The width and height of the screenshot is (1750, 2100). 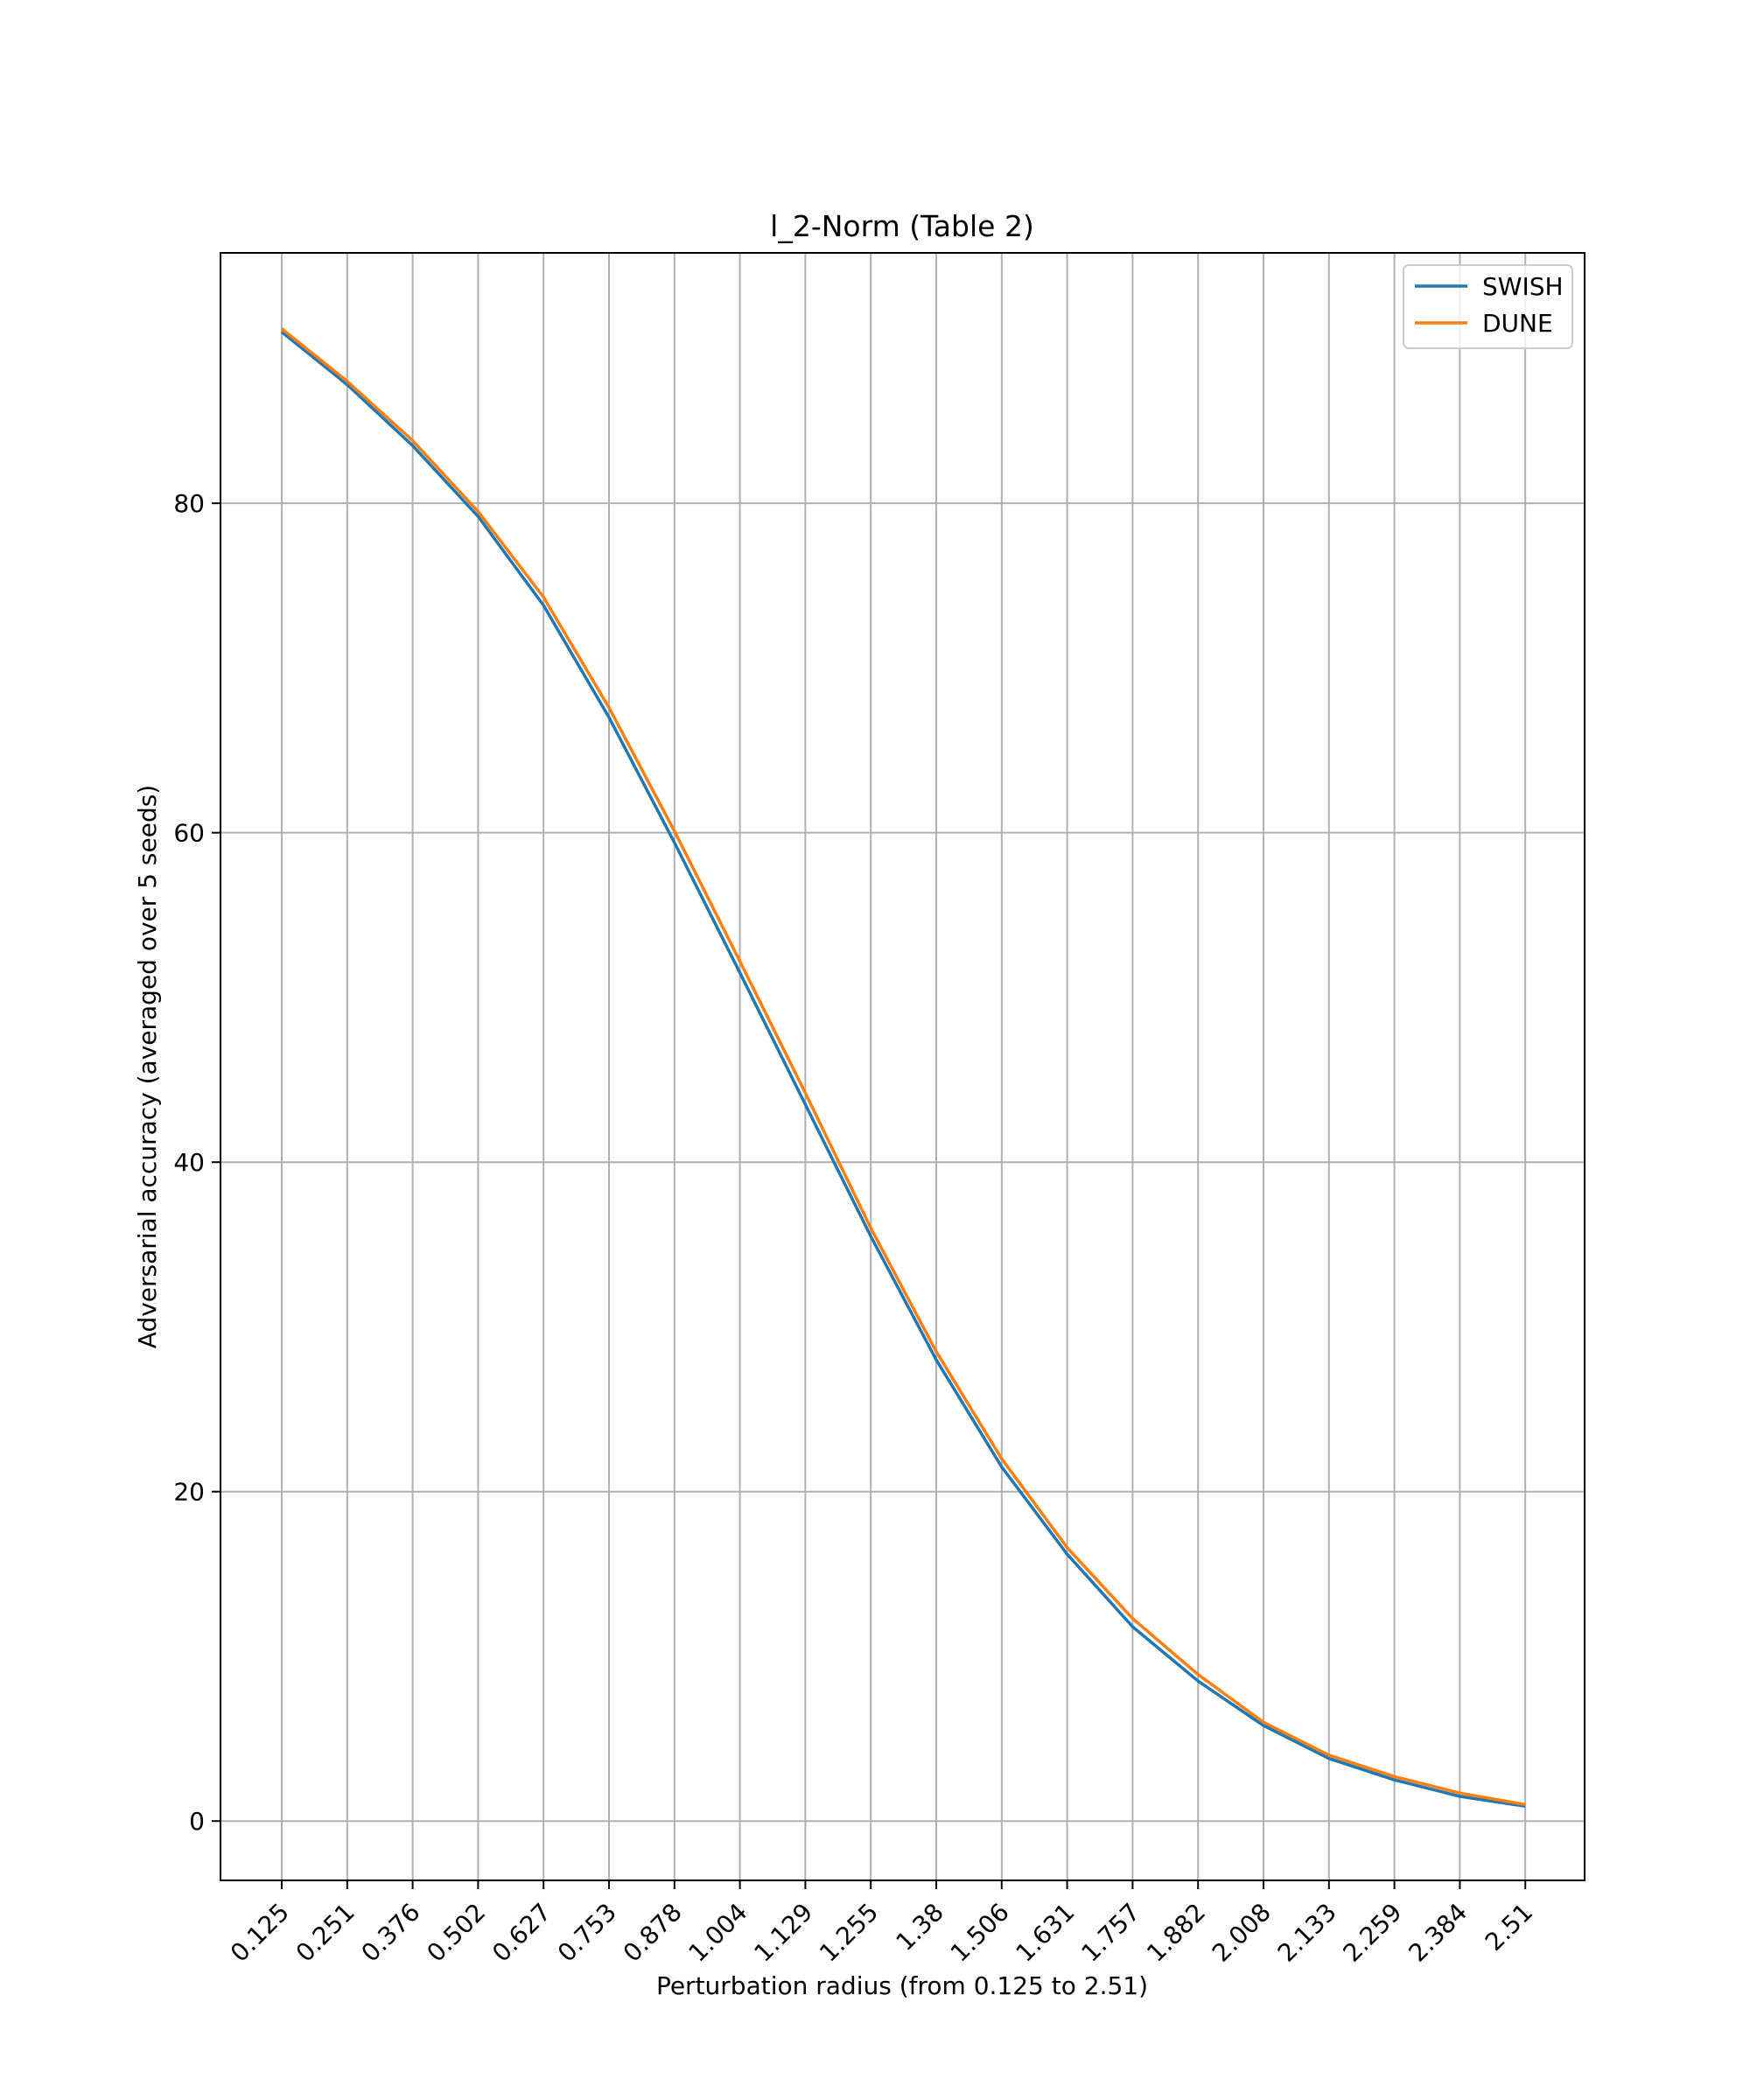 I want to click on y-tick-label: 0, so click(x=197, y=1821).